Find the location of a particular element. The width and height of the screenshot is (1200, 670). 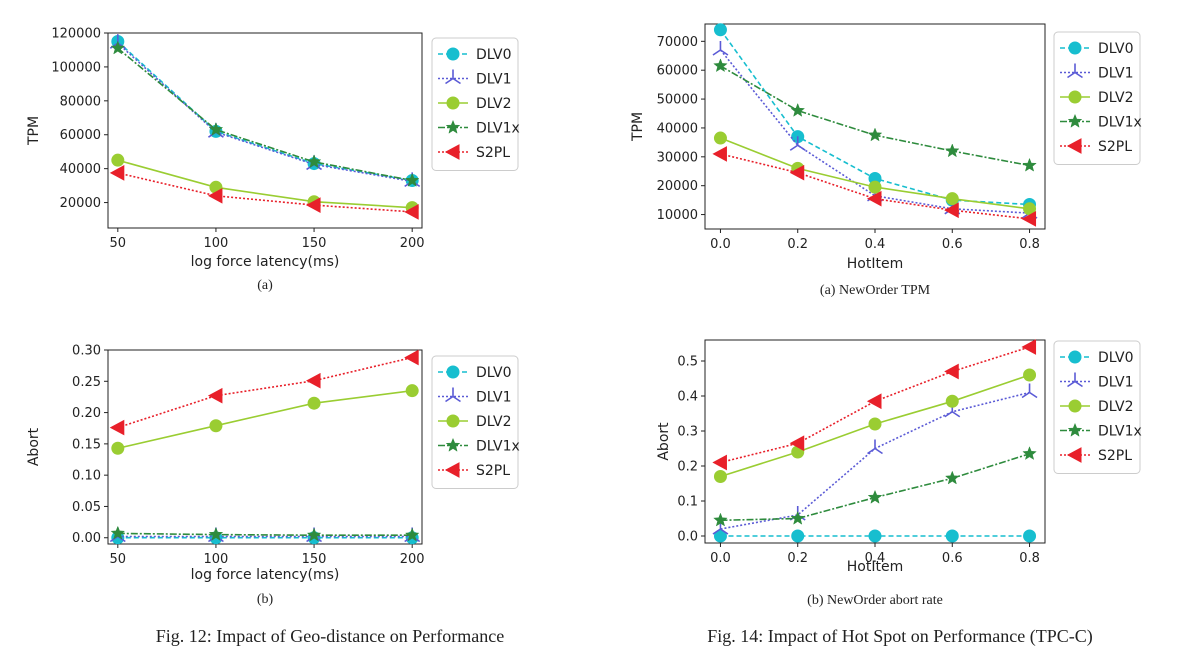

y-tick-label: 0.05 is located at coordinates (86, 507).